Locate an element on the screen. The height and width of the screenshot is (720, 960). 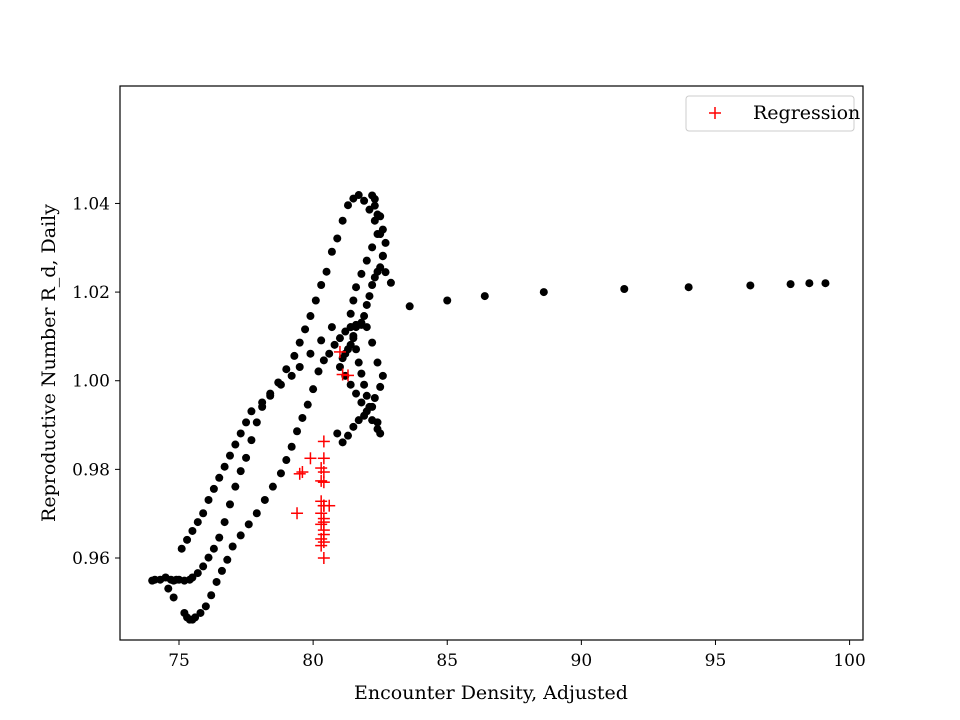
legend: Regression is located at coordinates (772, 113).